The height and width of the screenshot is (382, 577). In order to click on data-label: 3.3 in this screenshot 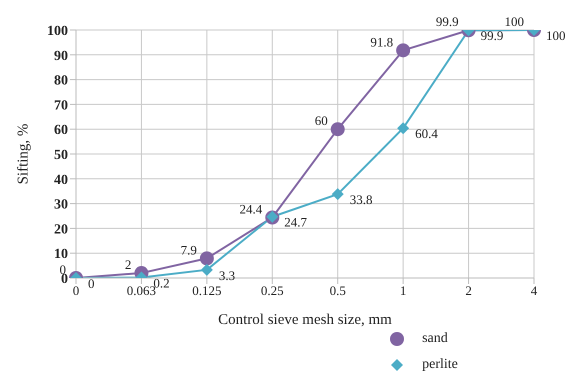, I will do `click(227, 275)`.